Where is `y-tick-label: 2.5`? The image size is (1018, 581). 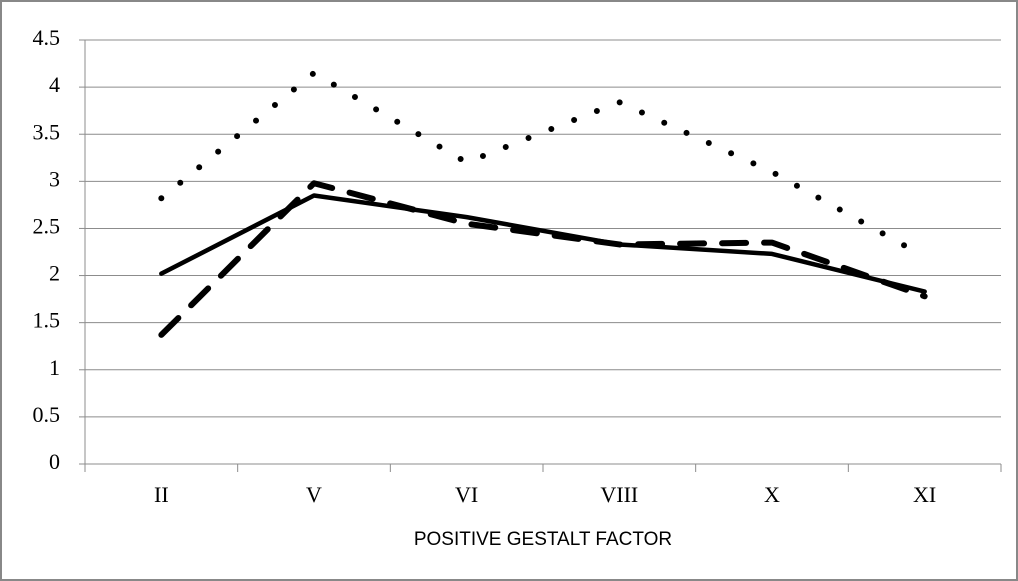 y-tick-label: 2.5 is located at coordinates (47, 225).